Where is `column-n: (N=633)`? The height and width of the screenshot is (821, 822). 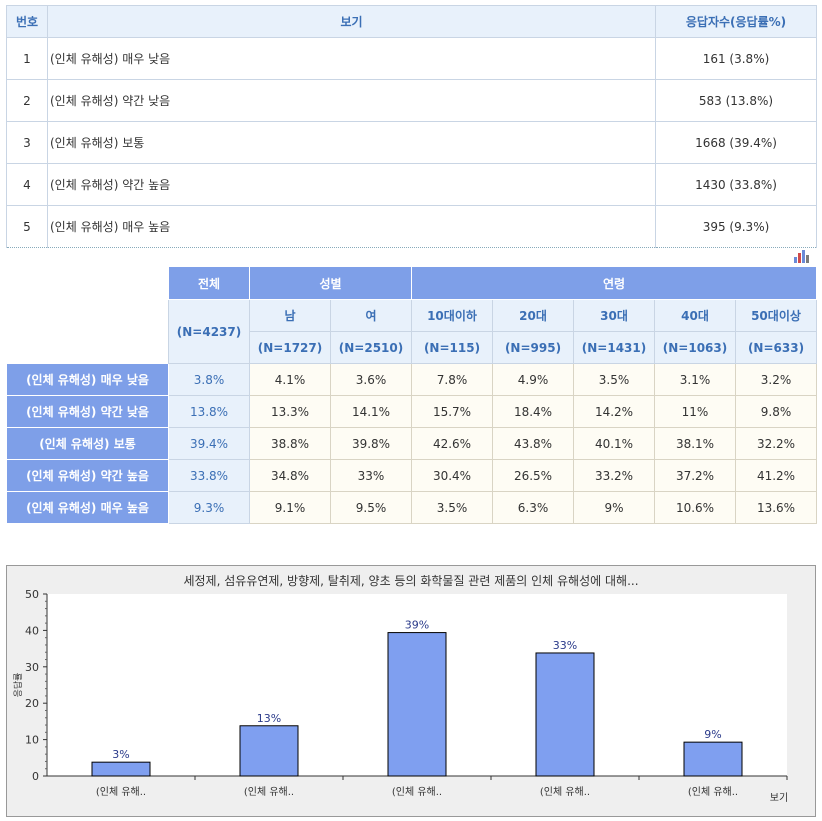 column-n: (N=633) is located at coordinates (776, 347).